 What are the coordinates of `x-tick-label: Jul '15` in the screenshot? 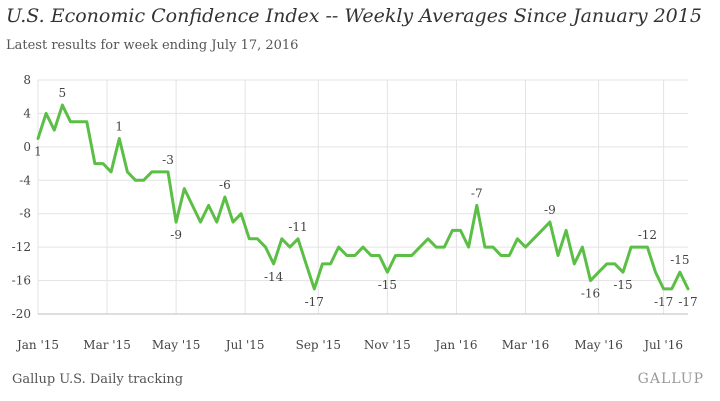 It's located at (244, 345).